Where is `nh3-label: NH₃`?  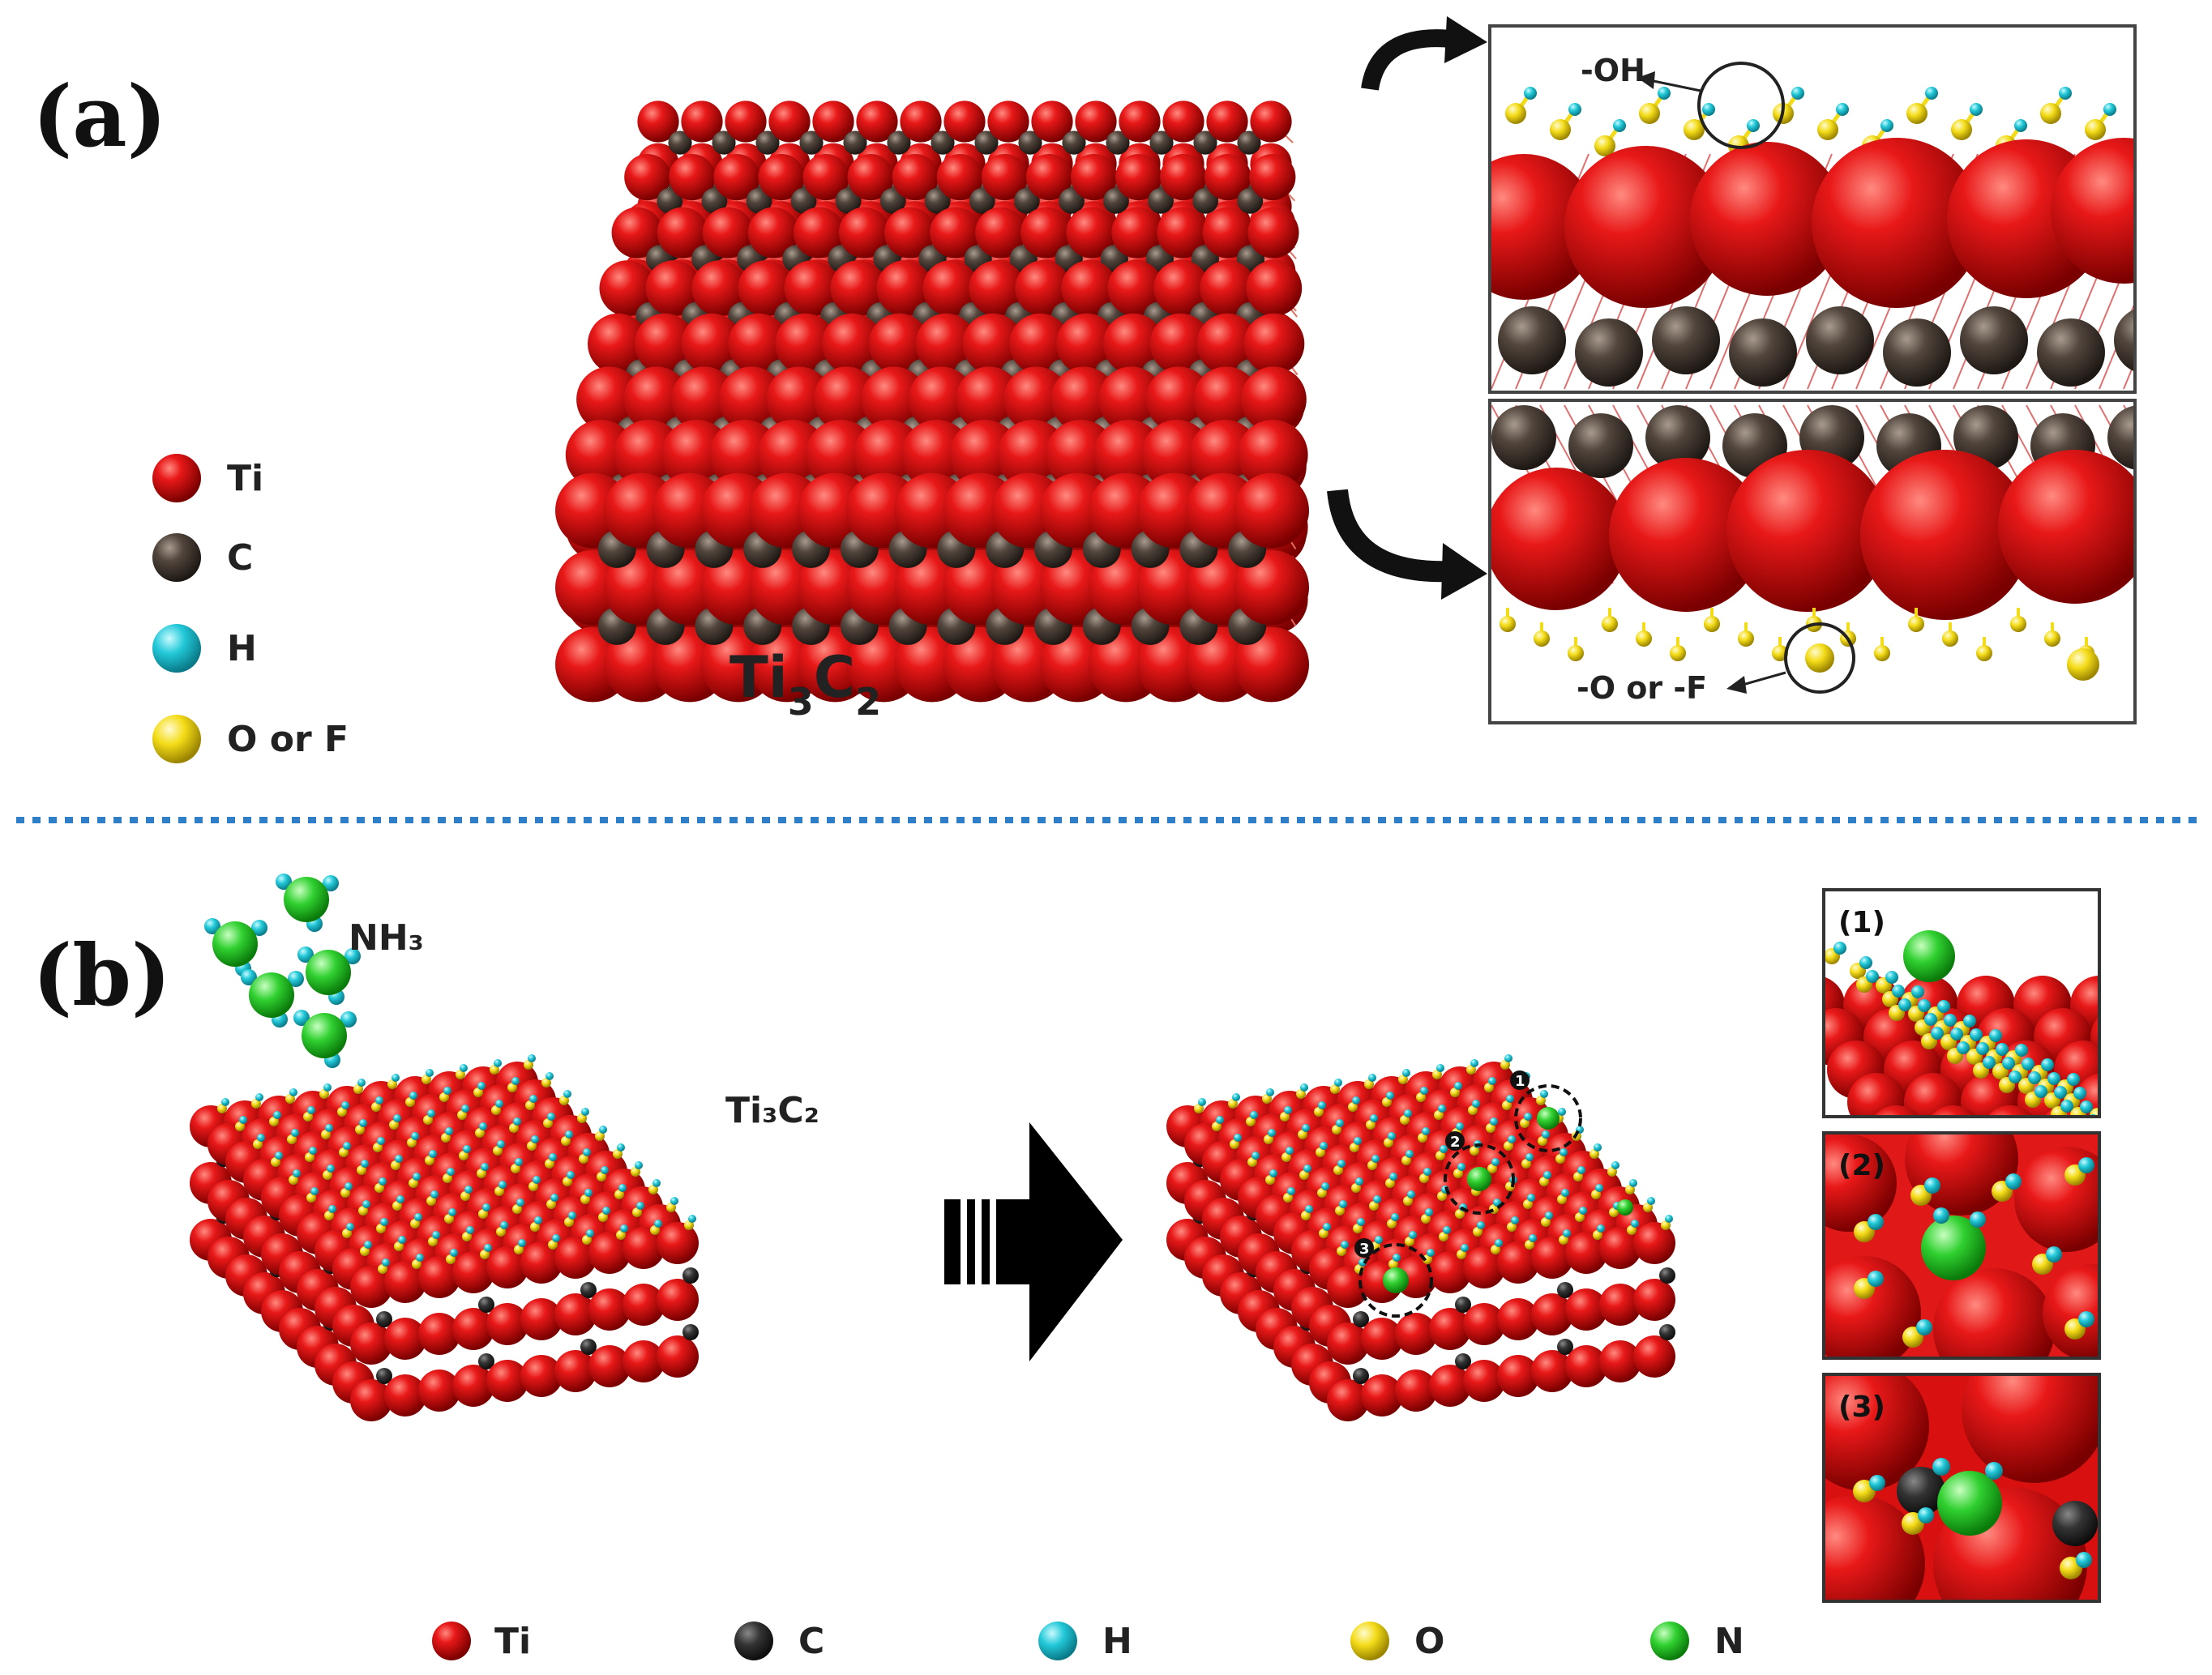
nh3-label: NH₃ is located at coordinates (386, 938).